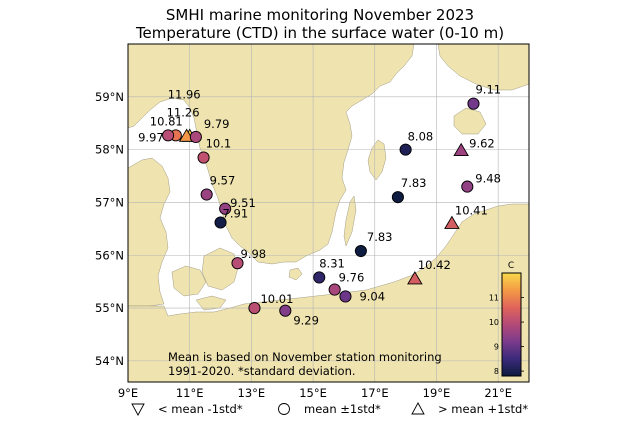 The image size is (640, 436). I want to click on station-value-label: 7.91, so click(236, 214).